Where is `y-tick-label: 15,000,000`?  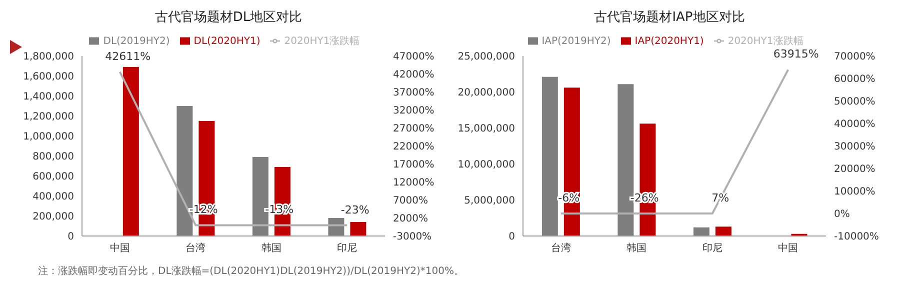
y-tick-label: 15,000,000 is located at coordinates (486, 129).